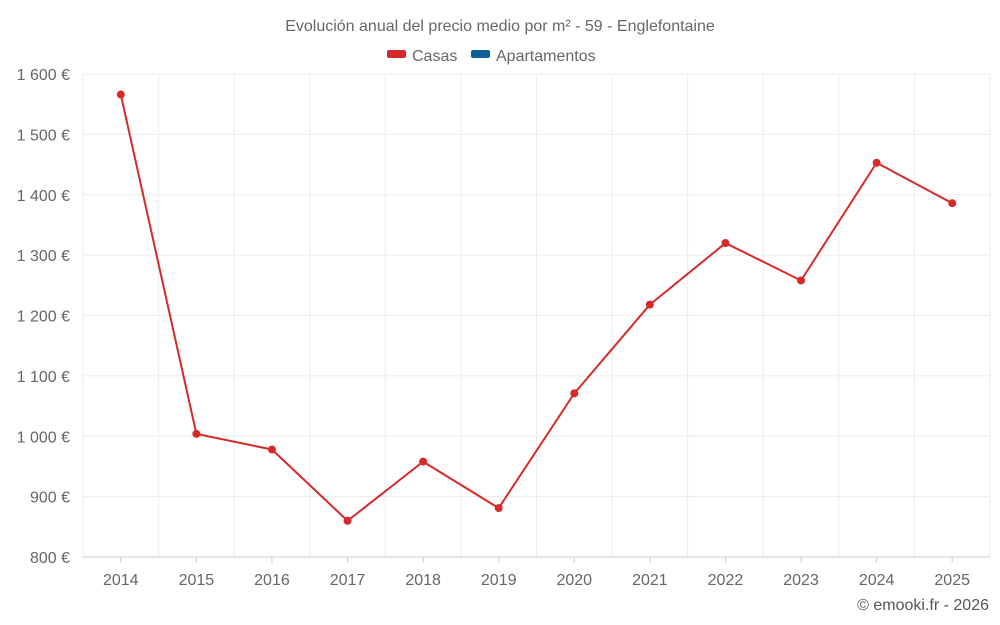 The width and height of the screenshot is (1000, 625). What do you see at coordinates (480, 54) in the screenshot?
I see `legend-swatch-apartamentos` at bounding box center [480, 54].